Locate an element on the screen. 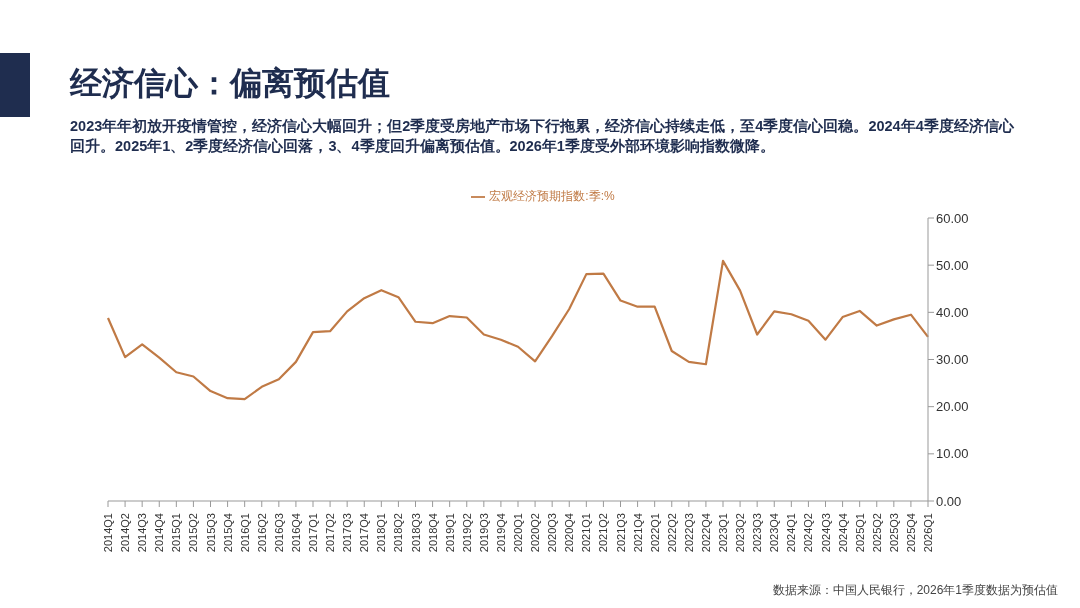  x-tick-label: 2014Q1 is located at coordinates (108, 533).